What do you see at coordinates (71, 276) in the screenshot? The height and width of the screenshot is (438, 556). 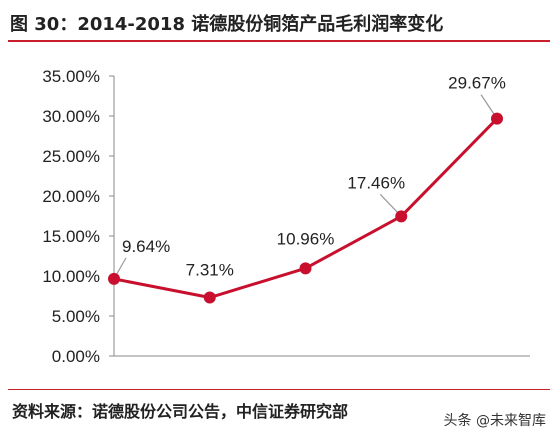 I see `y-tick-label: 10.00%` at bounding box center [71, 276].